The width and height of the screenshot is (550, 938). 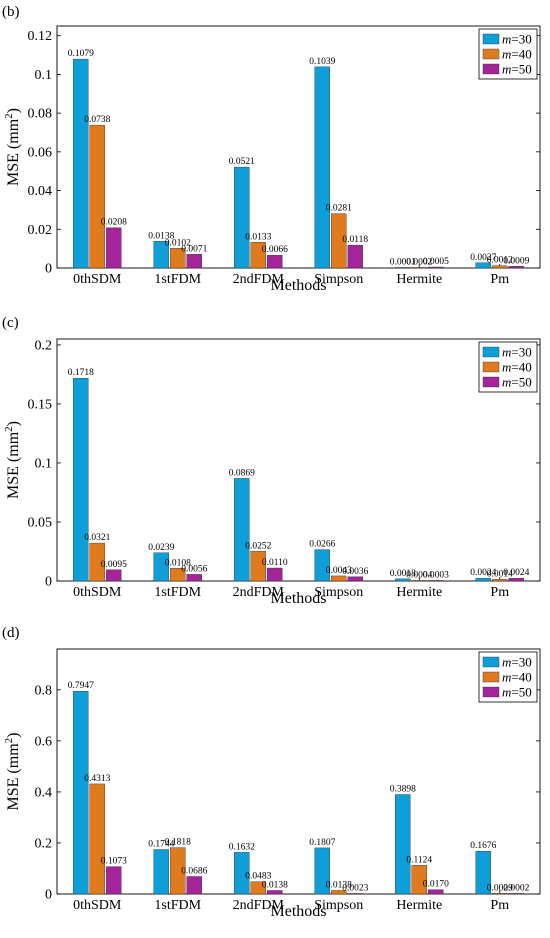 What do you see at coordinates (81, 54) in the screenshot?
I see `data-label: 0.1079` at bounding box center [81, 54].